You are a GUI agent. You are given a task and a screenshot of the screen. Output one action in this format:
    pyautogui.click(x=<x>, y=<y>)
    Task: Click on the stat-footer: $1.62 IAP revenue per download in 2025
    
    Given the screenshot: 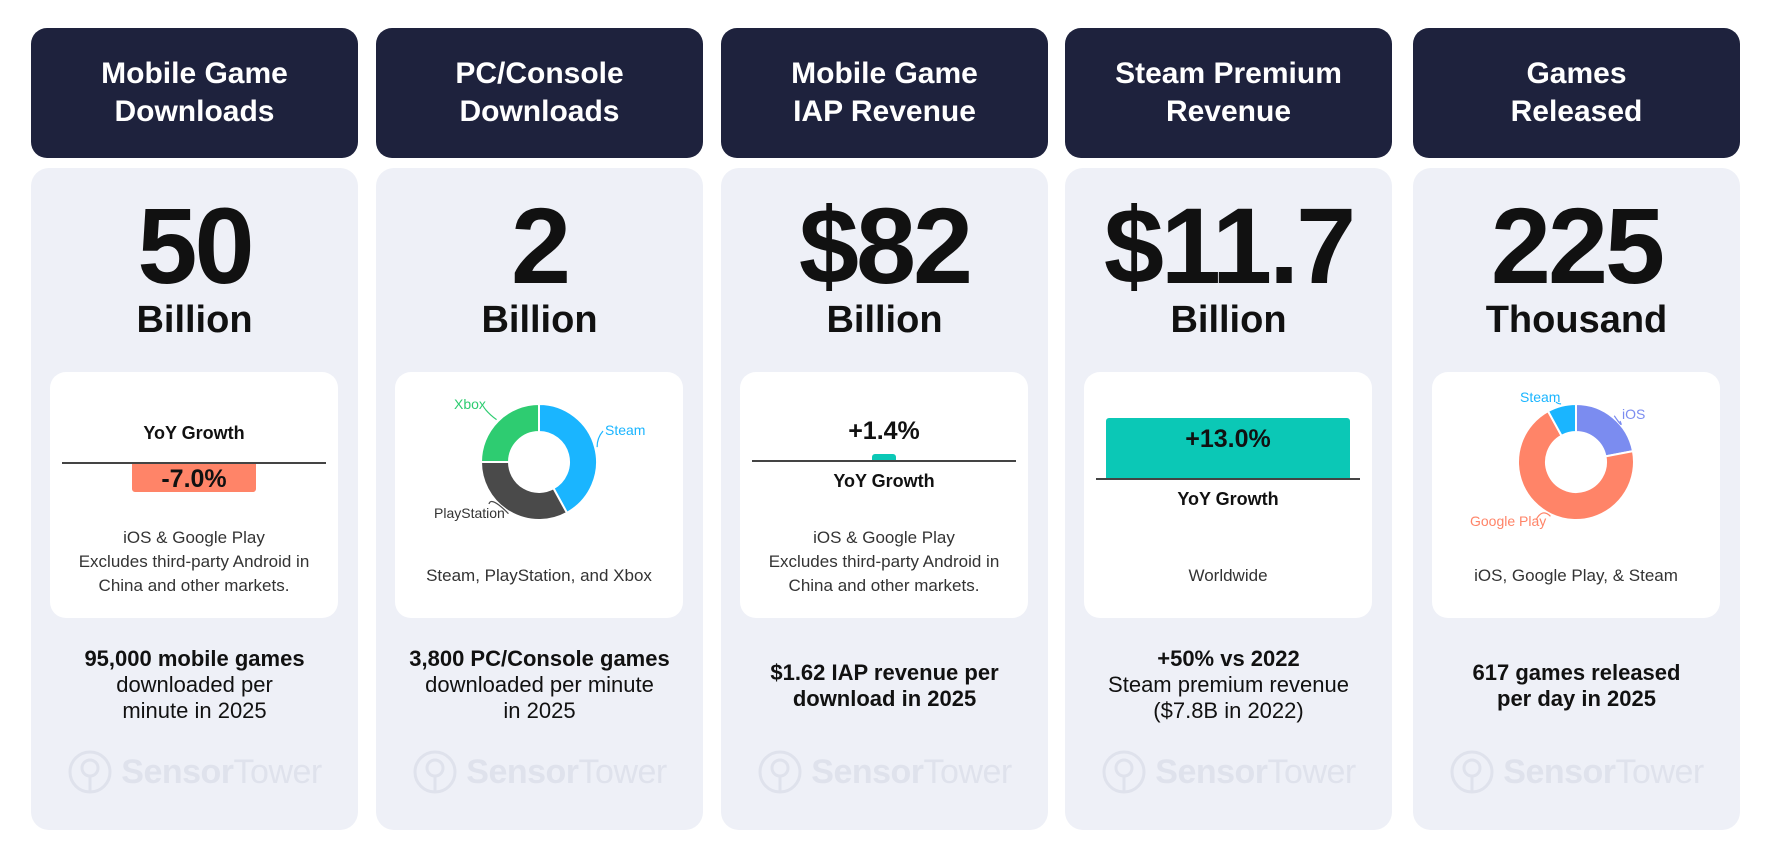 What is the action you would take?
    pyautogui.click(x=884, y=686)
    